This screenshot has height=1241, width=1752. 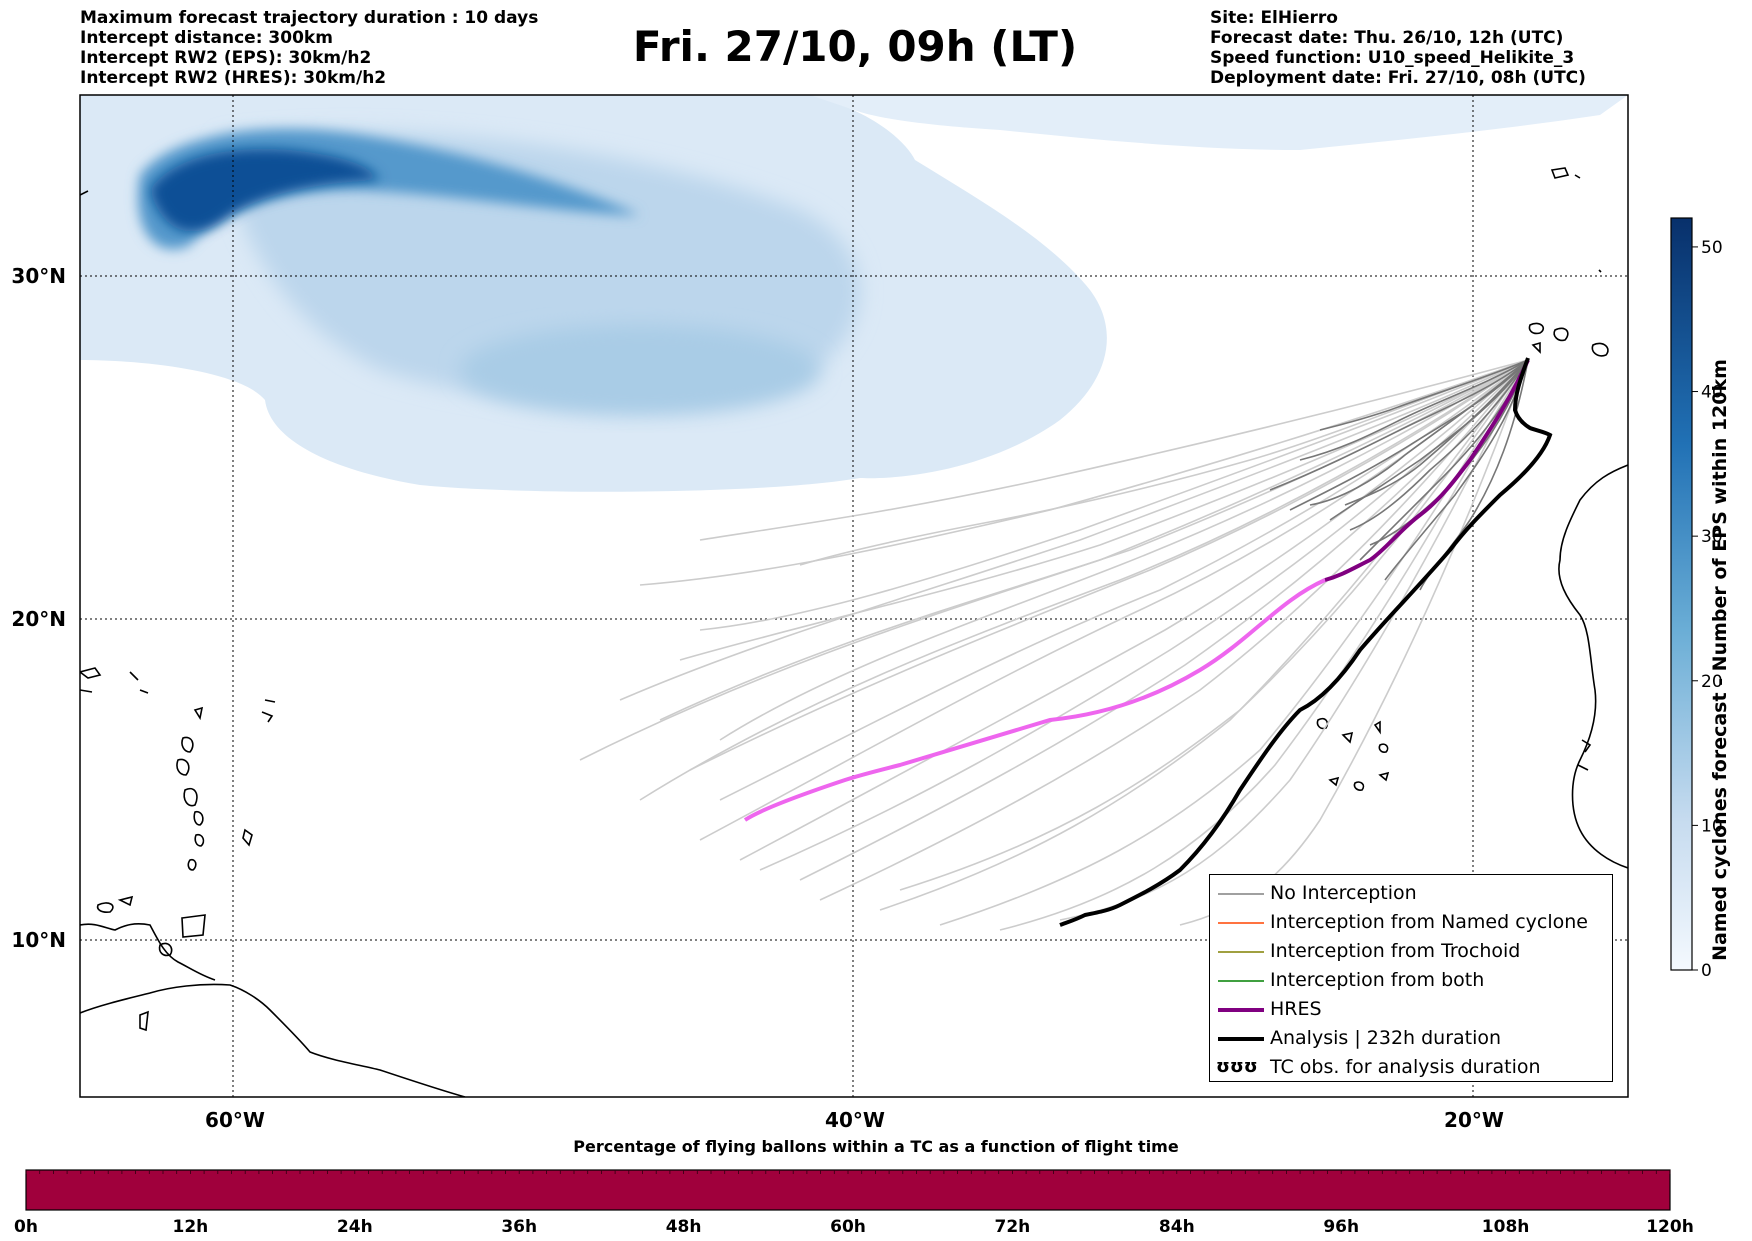 I want to click on time-bar-tick-label: 36h, so click(x=519, y=1227).